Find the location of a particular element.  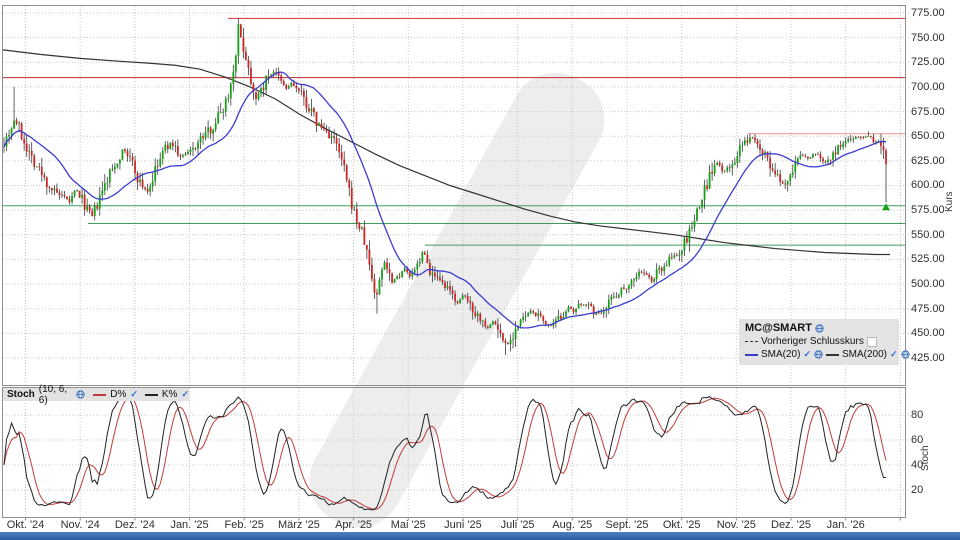

month-tick-label: Nov. '24 is located at coordinates (80, 525).